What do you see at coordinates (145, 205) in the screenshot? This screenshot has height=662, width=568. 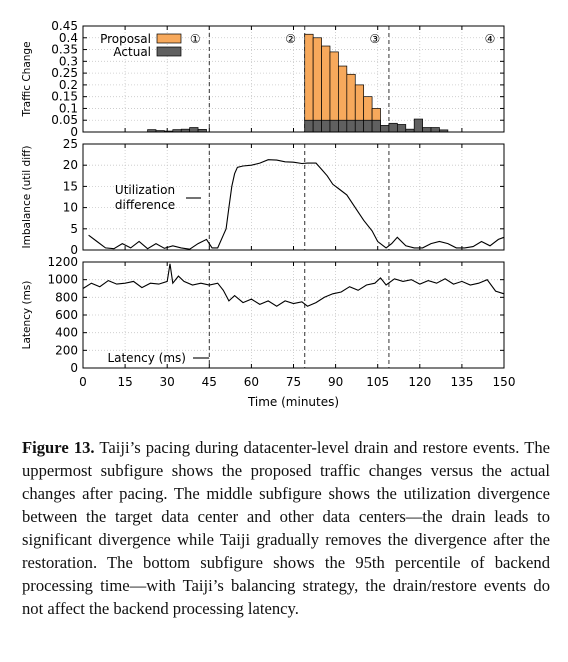 I see `legend-label: difference` at bounding box center [145, 205].